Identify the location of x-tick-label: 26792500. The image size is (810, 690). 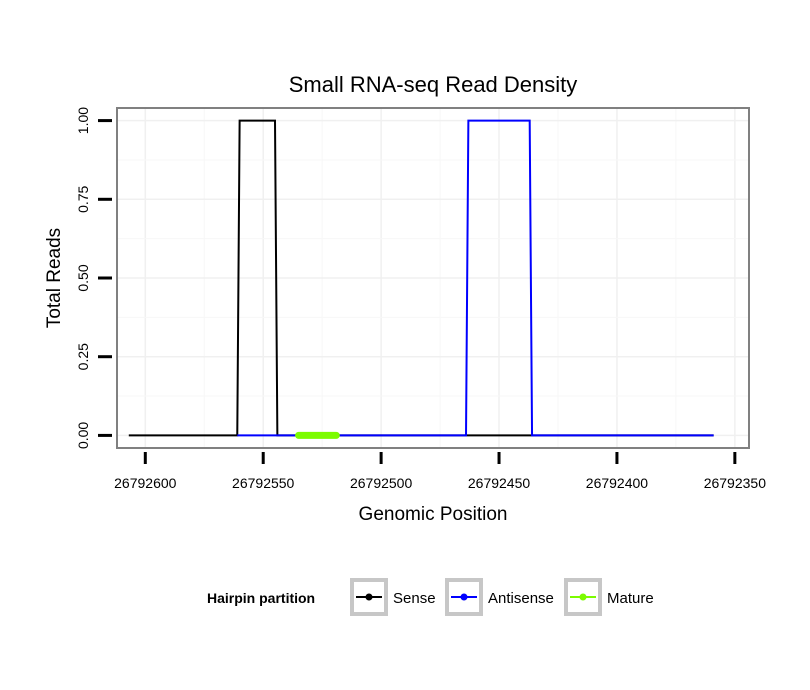
(381, 483).